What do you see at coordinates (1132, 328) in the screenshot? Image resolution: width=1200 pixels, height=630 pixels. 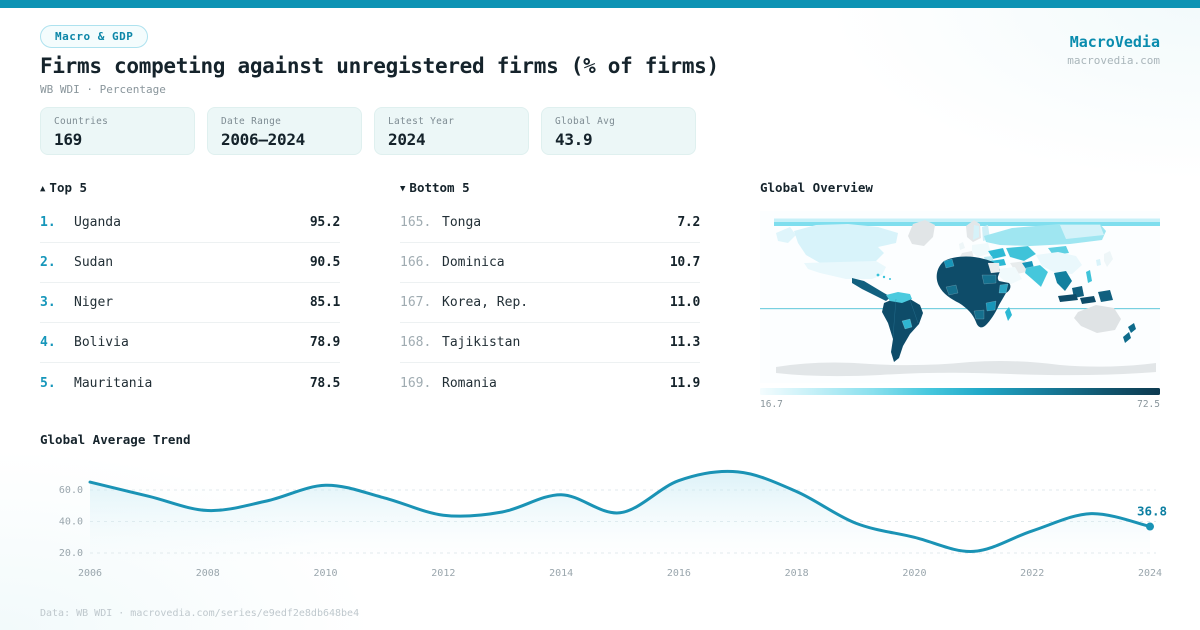 I see `new-zealand` at bounding box center [1132, 328].